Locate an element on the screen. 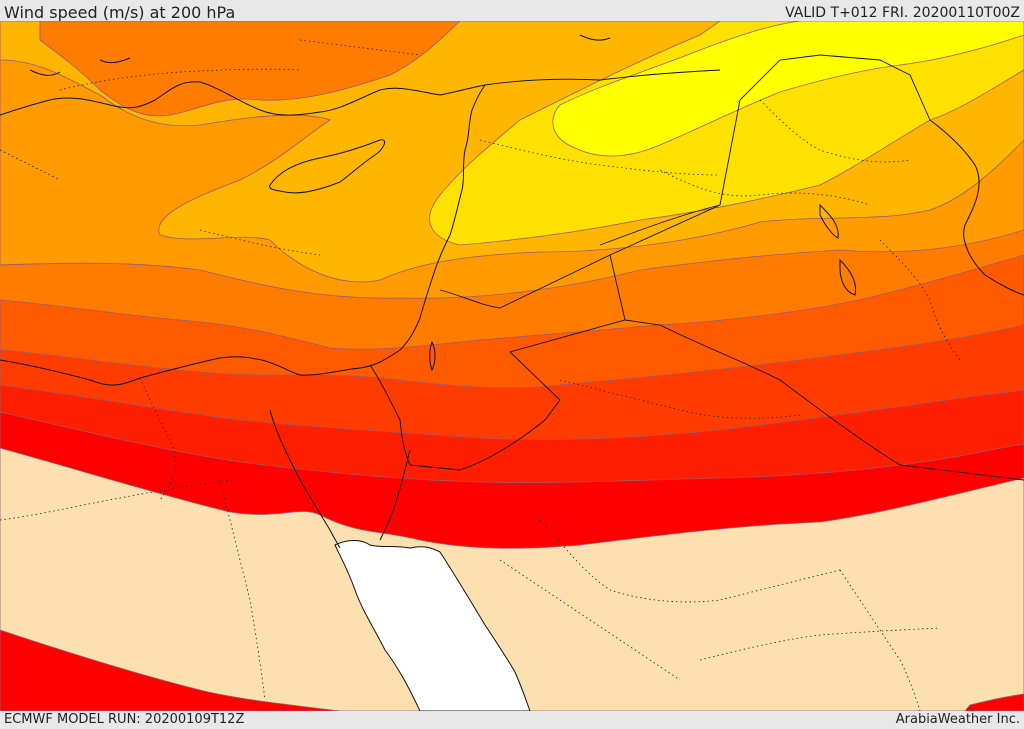 The height and width of the screenshot is (729, 1024). map-title: Wind speed (m/s) at 200 hPa is located at coordinates (120, 12).